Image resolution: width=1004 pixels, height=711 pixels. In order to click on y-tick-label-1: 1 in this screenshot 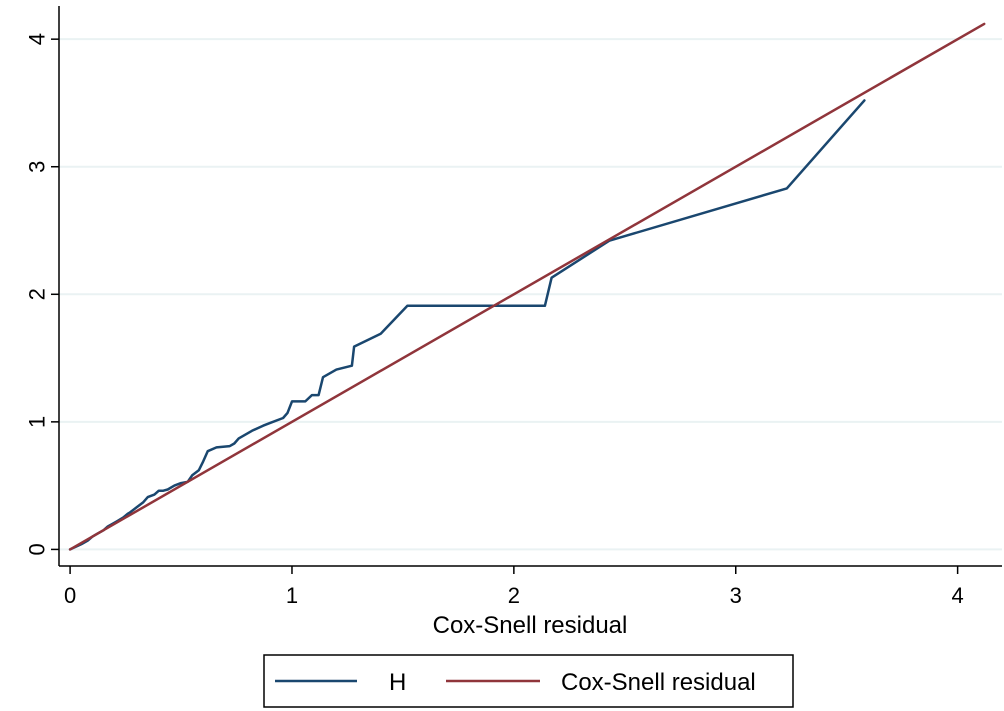, I will do `click(37, 422)`.